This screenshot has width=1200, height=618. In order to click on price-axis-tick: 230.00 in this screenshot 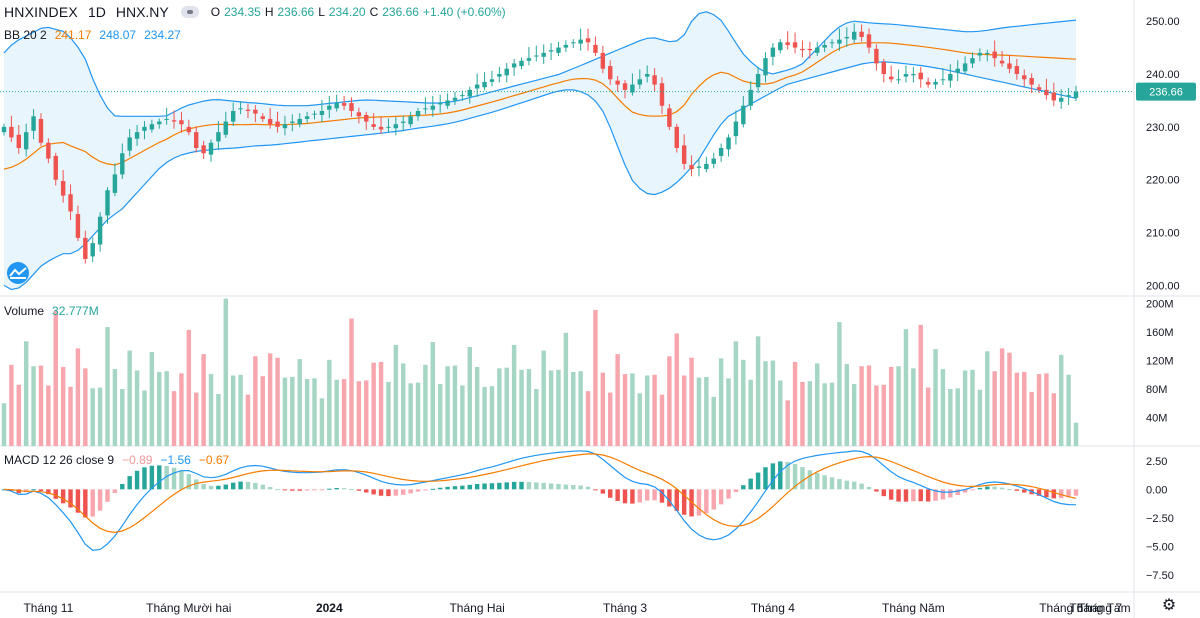, I will do `click(1163, 128)`.